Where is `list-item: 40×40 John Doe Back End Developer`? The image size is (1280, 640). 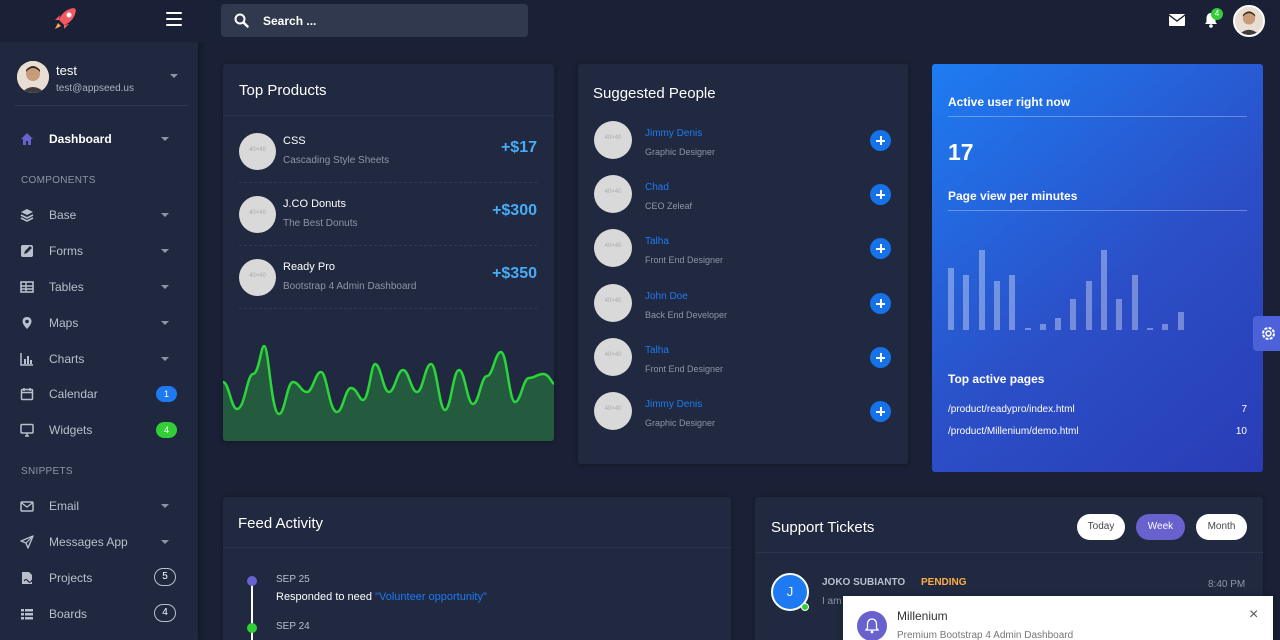
list-item: 40×40 John Doe Back End Developer is located at coordinates (743, 311).